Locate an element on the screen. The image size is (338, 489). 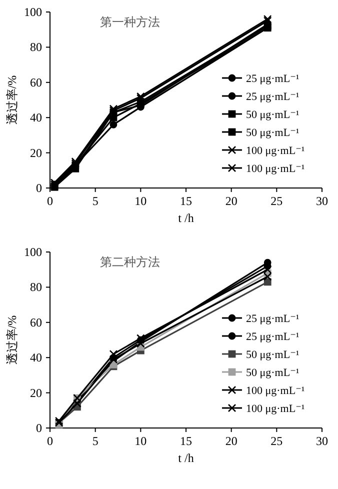
chart-title: 第一种方法 is located at coordinates (130, 22).